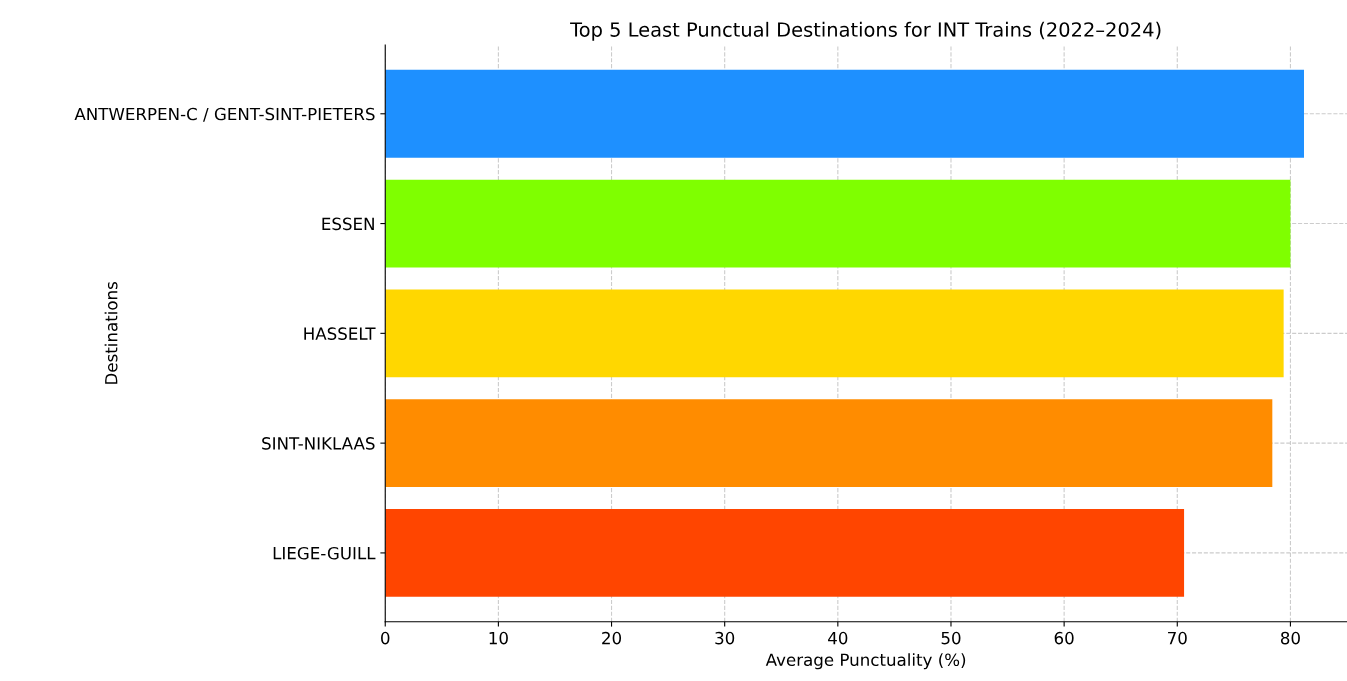  I want to click on x-tick-label: 20, so click(612, 638).